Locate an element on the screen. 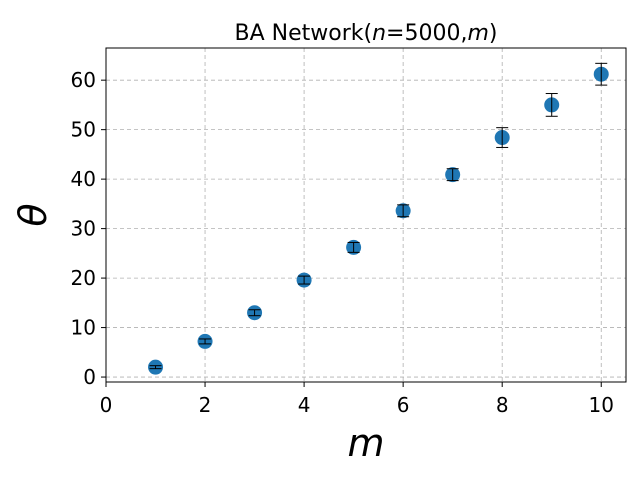 The image size is (640, 480). y-tick-label: 50 is located at coordinates (83, 130).